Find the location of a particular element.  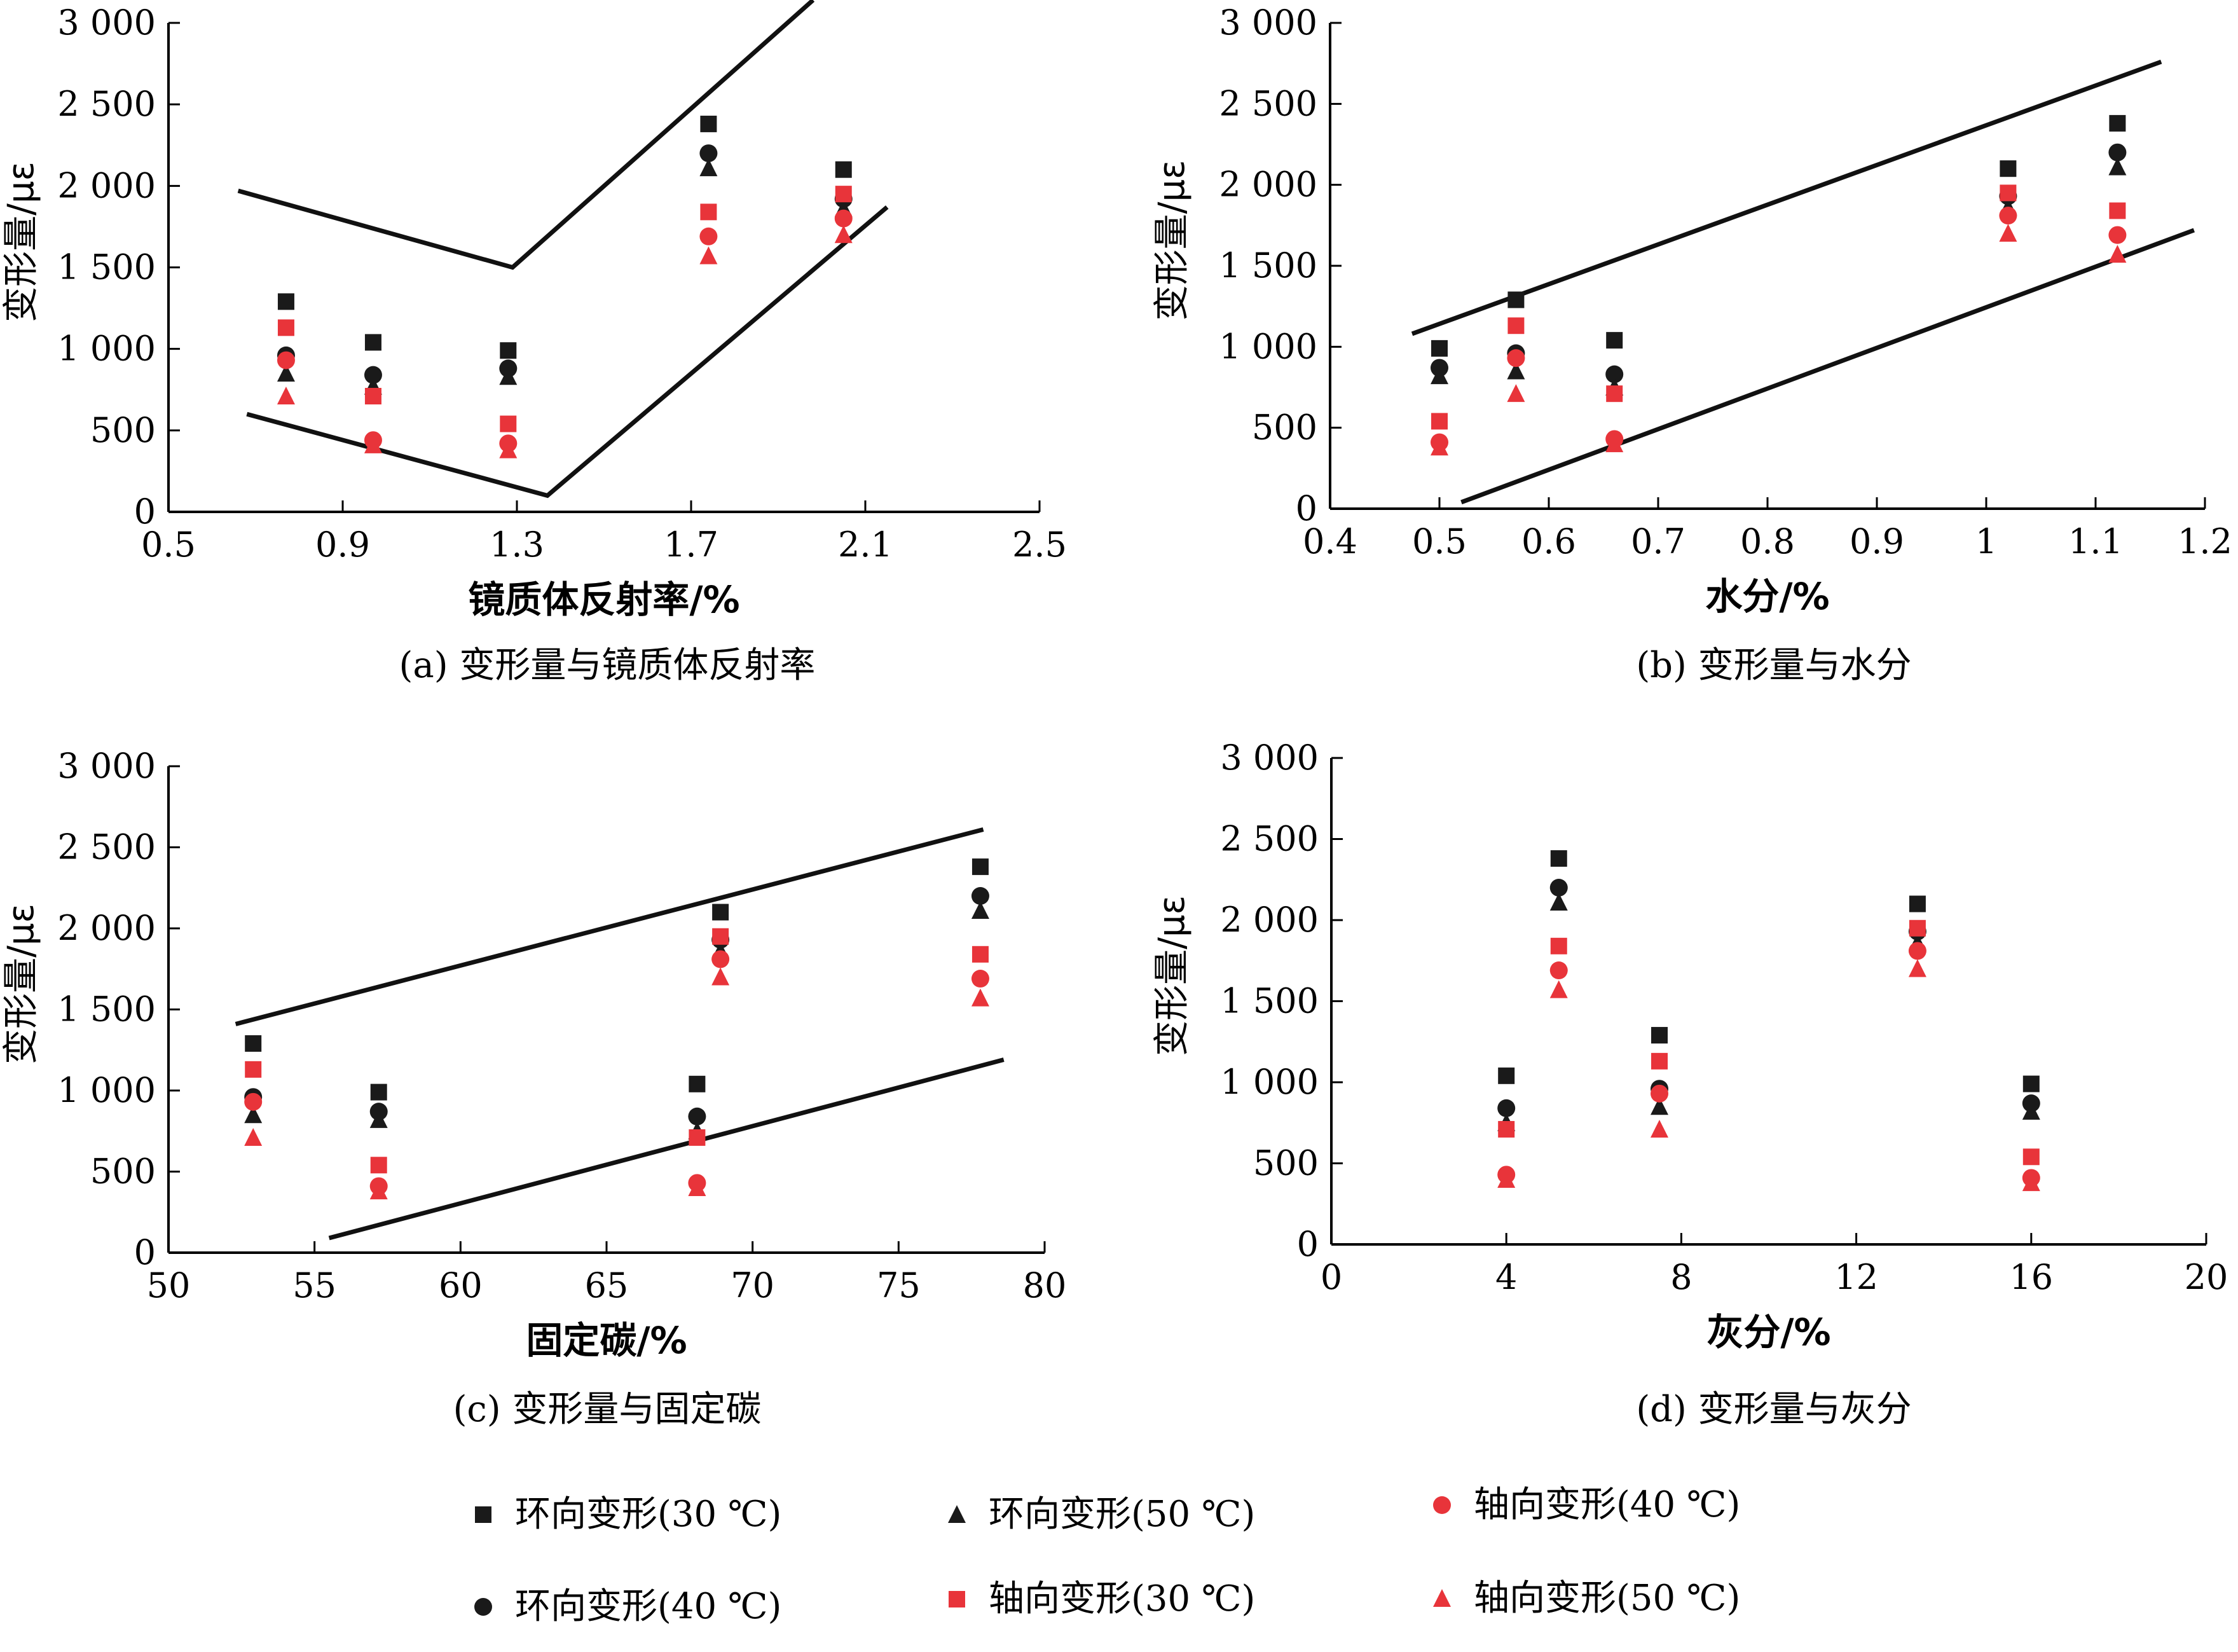

x-tick-label: 0.5 is located at coordinates (1439, 541).